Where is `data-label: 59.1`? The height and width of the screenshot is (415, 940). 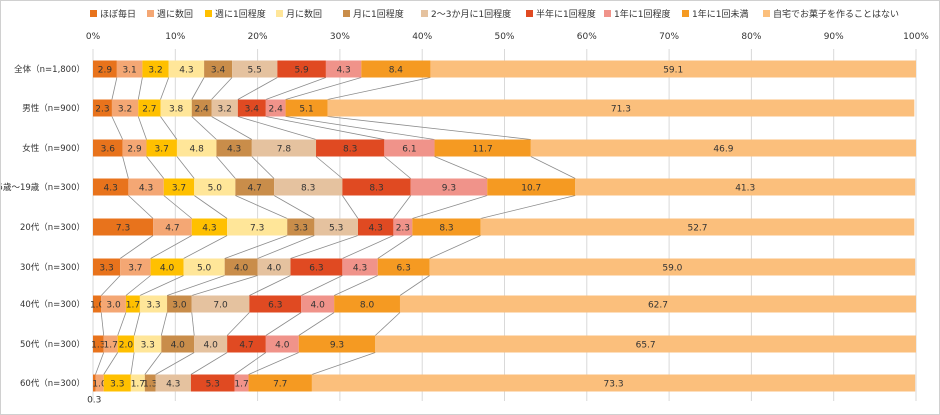 data-label: 59.1 is located at coordinates (673, 71).